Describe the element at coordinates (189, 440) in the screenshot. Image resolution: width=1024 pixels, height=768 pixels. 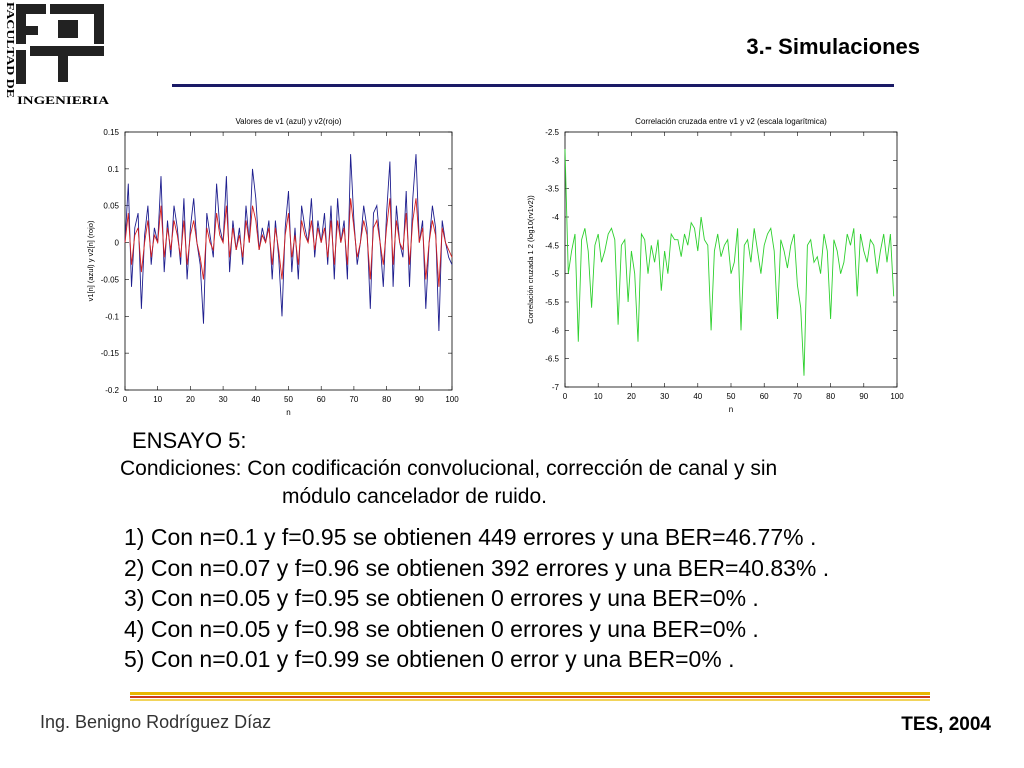
I see `ensayo-heading: ENSAYO 5:` at that location.